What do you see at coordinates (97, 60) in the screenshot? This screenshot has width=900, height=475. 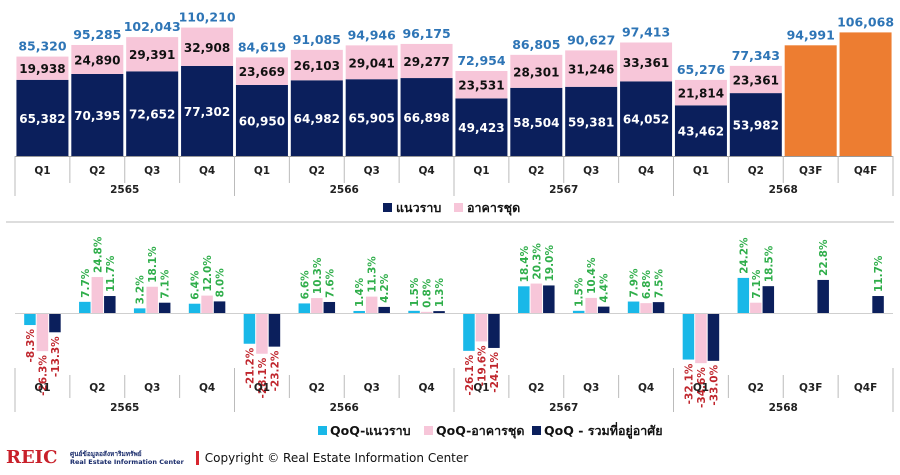 I see `bar-label-condo: 24,890` at bounding box center [97, 60].